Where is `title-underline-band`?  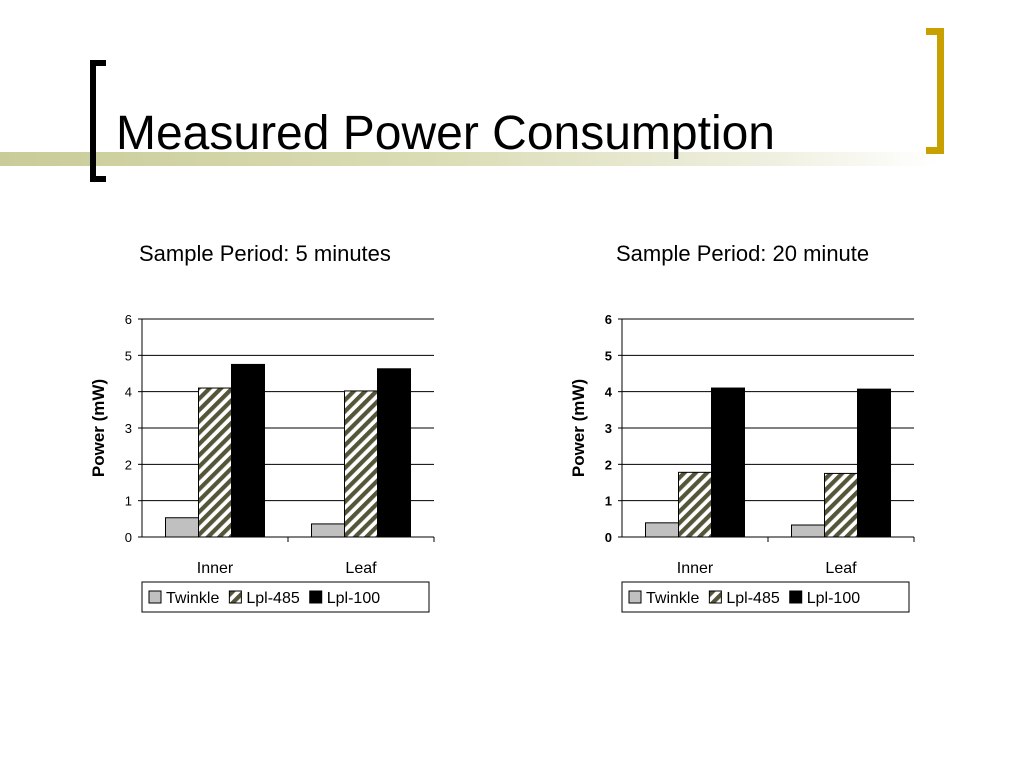
title-underline-band is located at coordinates (470, 159).